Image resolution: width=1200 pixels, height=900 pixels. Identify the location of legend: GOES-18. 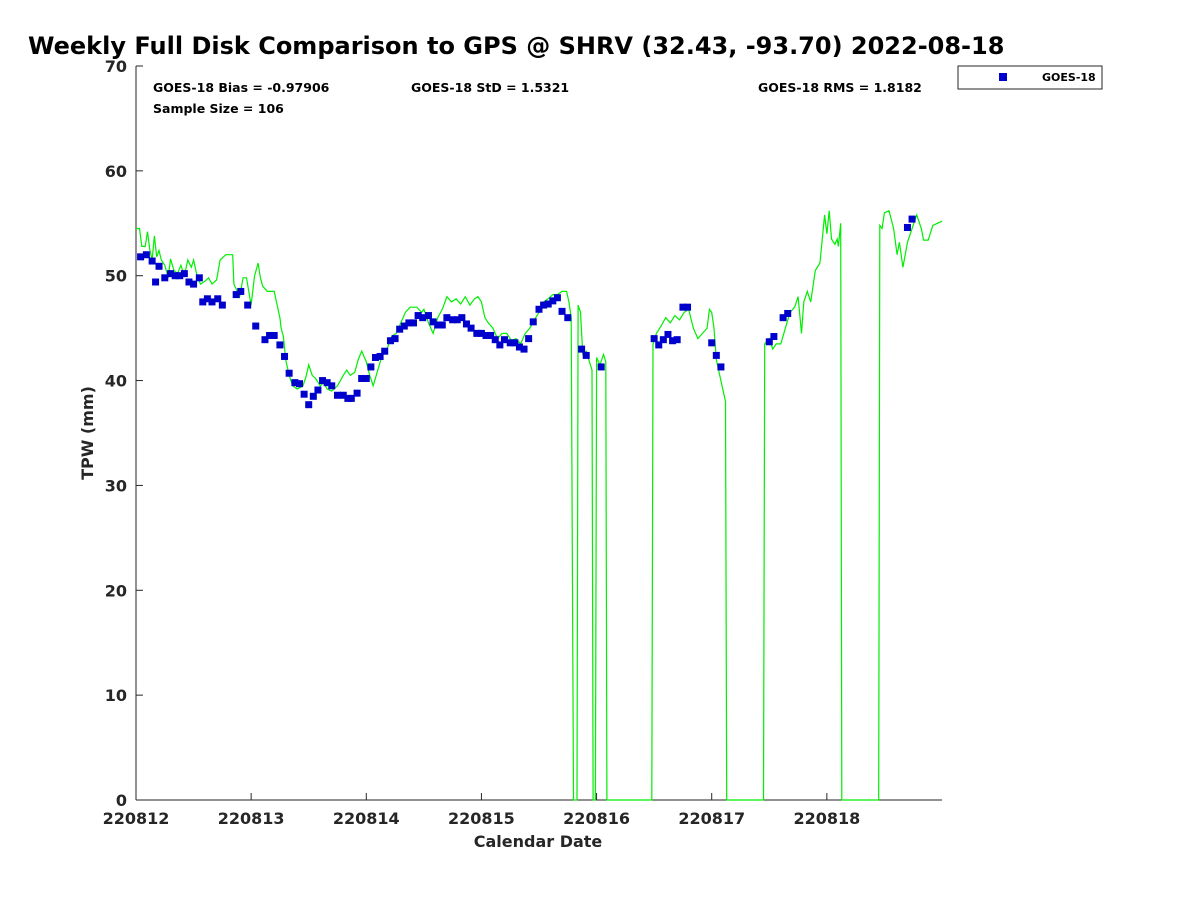
(1030, 77).